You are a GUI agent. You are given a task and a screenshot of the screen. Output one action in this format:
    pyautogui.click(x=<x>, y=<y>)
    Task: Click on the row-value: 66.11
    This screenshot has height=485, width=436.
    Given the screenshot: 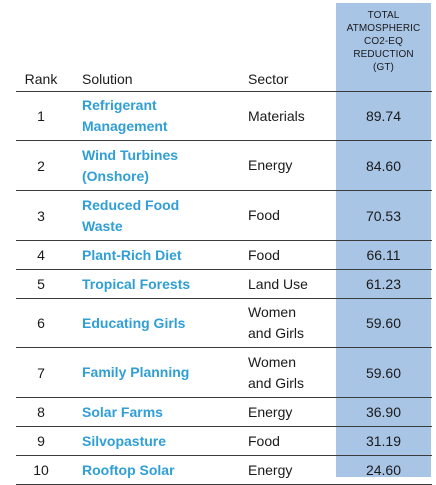 What is the action you would take?
    pyautogui.click(x=383, y=255)
    